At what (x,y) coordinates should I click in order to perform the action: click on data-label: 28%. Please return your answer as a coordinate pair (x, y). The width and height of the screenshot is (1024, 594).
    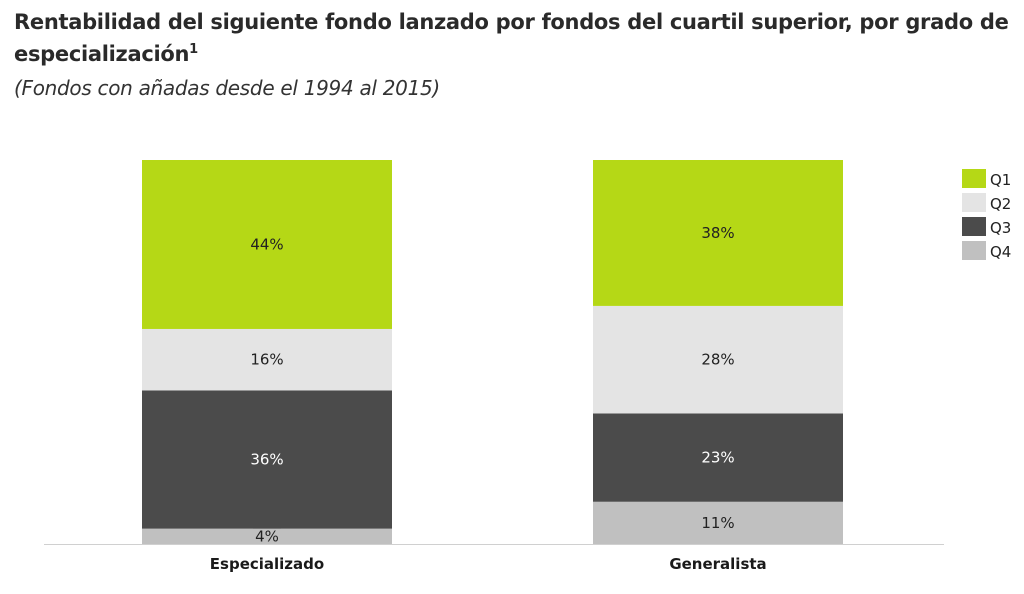
    Looking at the image, I should click on (717, 360).